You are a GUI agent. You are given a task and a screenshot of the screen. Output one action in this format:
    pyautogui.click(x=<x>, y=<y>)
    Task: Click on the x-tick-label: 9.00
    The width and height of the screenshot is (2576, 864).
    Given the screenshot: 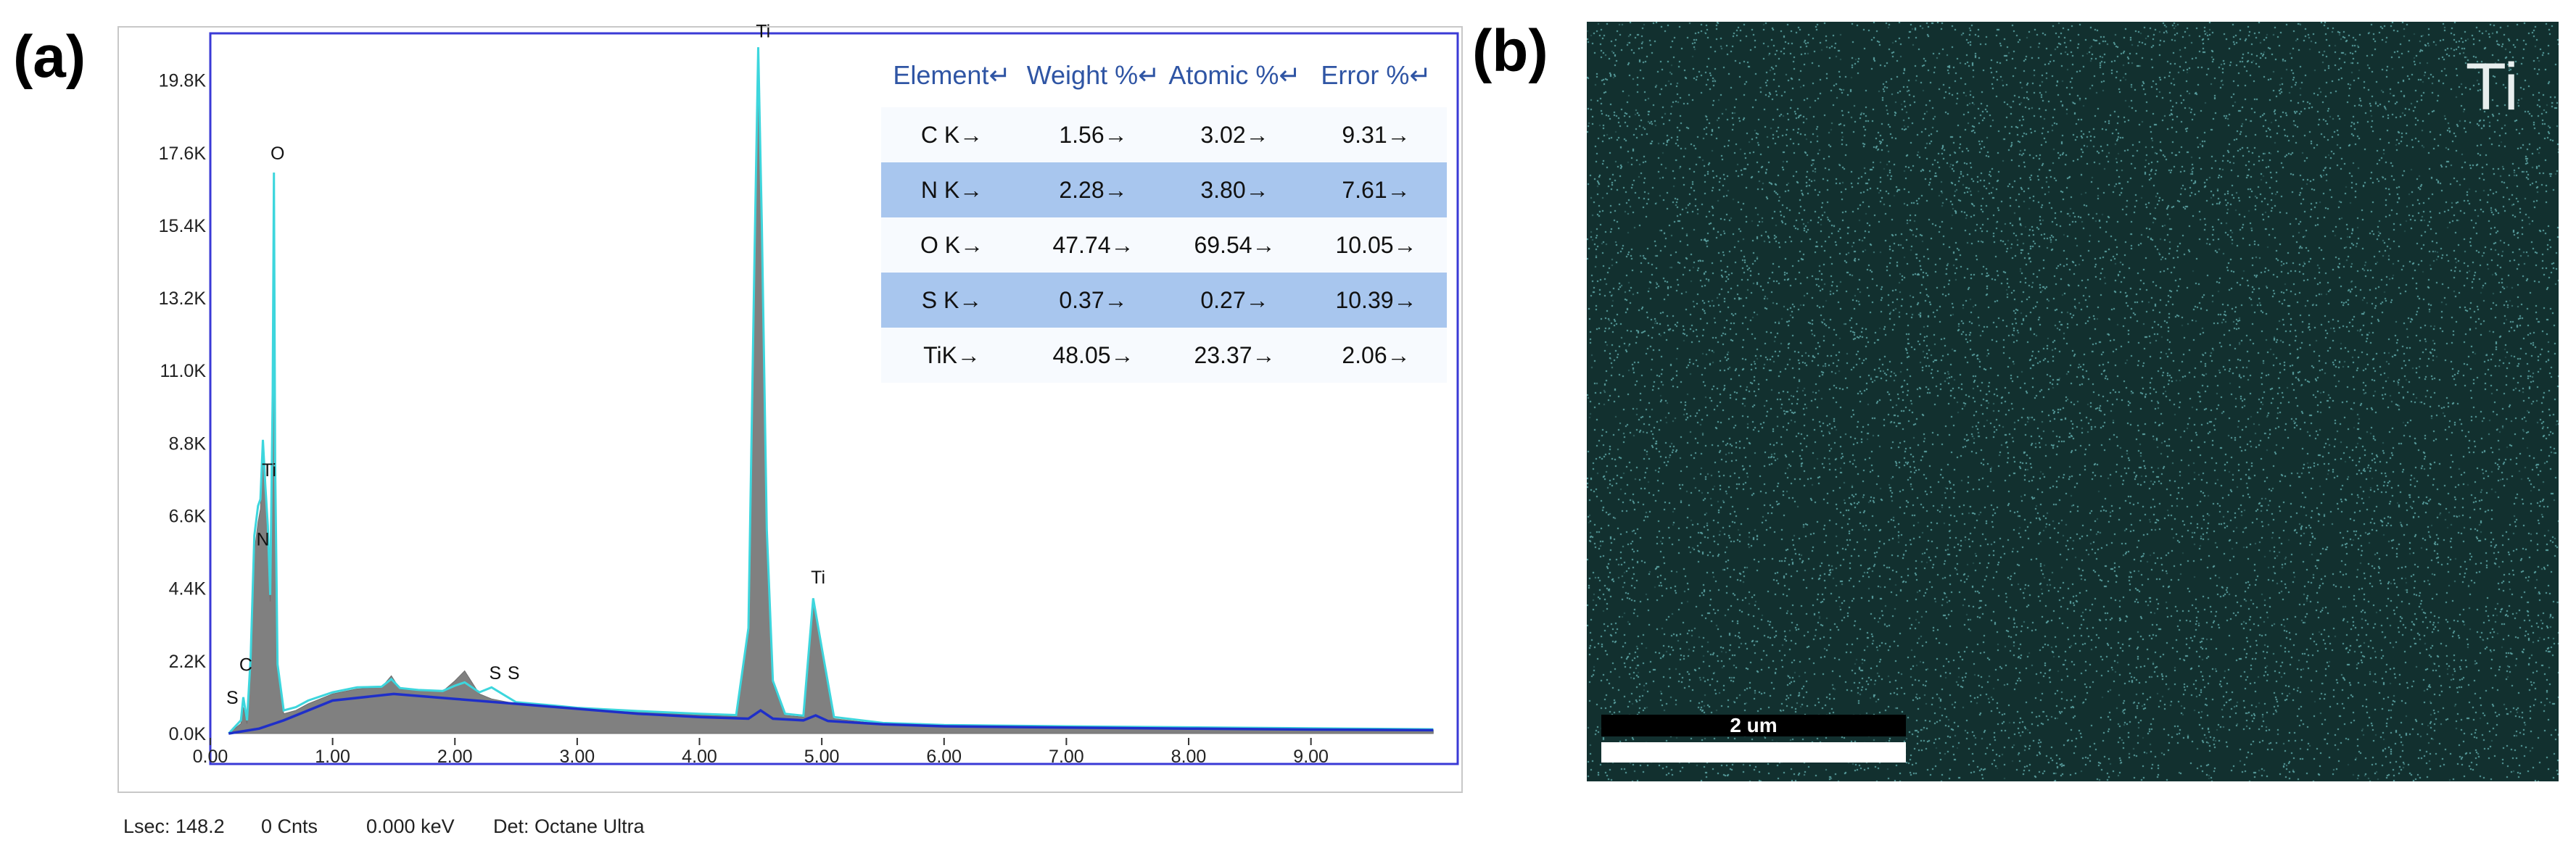 What is the action you would take?
    pyautogui.click(x=1311, y=757)
    